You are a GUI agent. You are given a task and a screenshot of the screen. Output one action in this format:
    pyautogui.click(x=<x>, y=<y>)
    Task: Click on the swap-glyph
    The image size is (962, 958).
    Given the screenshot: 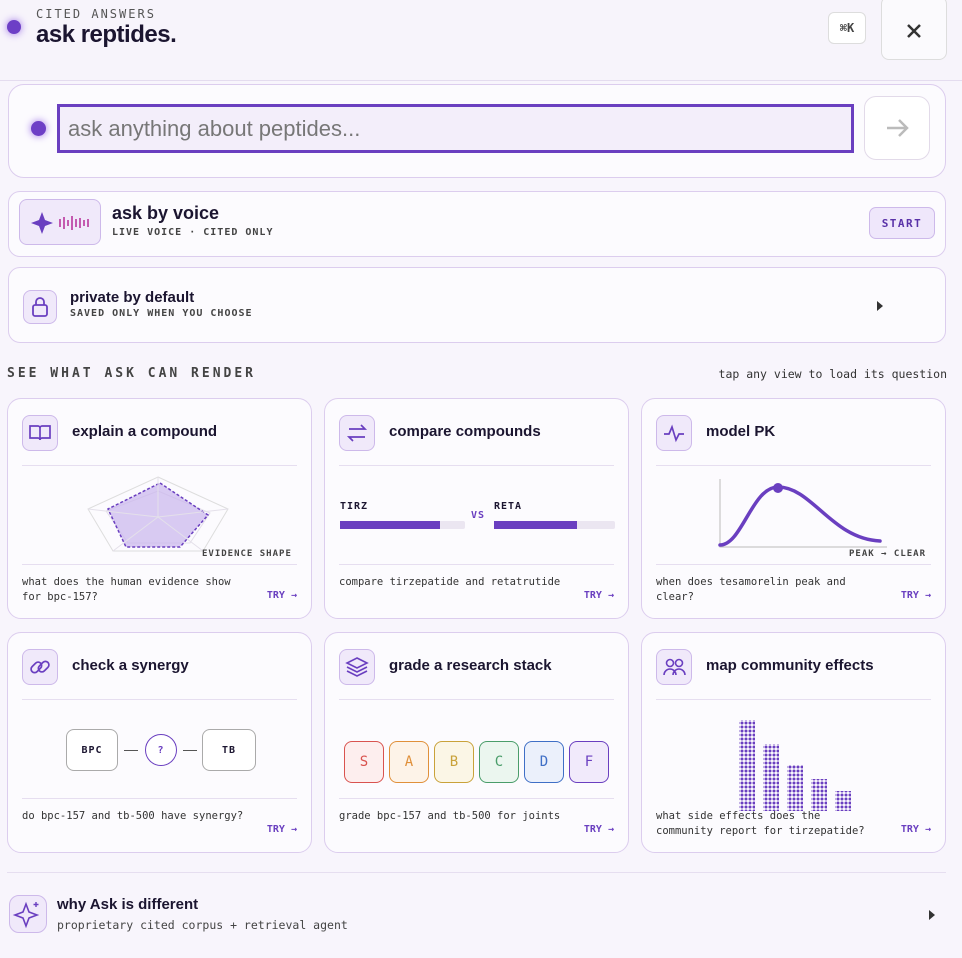 What is the action you would take?
    pyautogui.click(x=357, y=433)
    